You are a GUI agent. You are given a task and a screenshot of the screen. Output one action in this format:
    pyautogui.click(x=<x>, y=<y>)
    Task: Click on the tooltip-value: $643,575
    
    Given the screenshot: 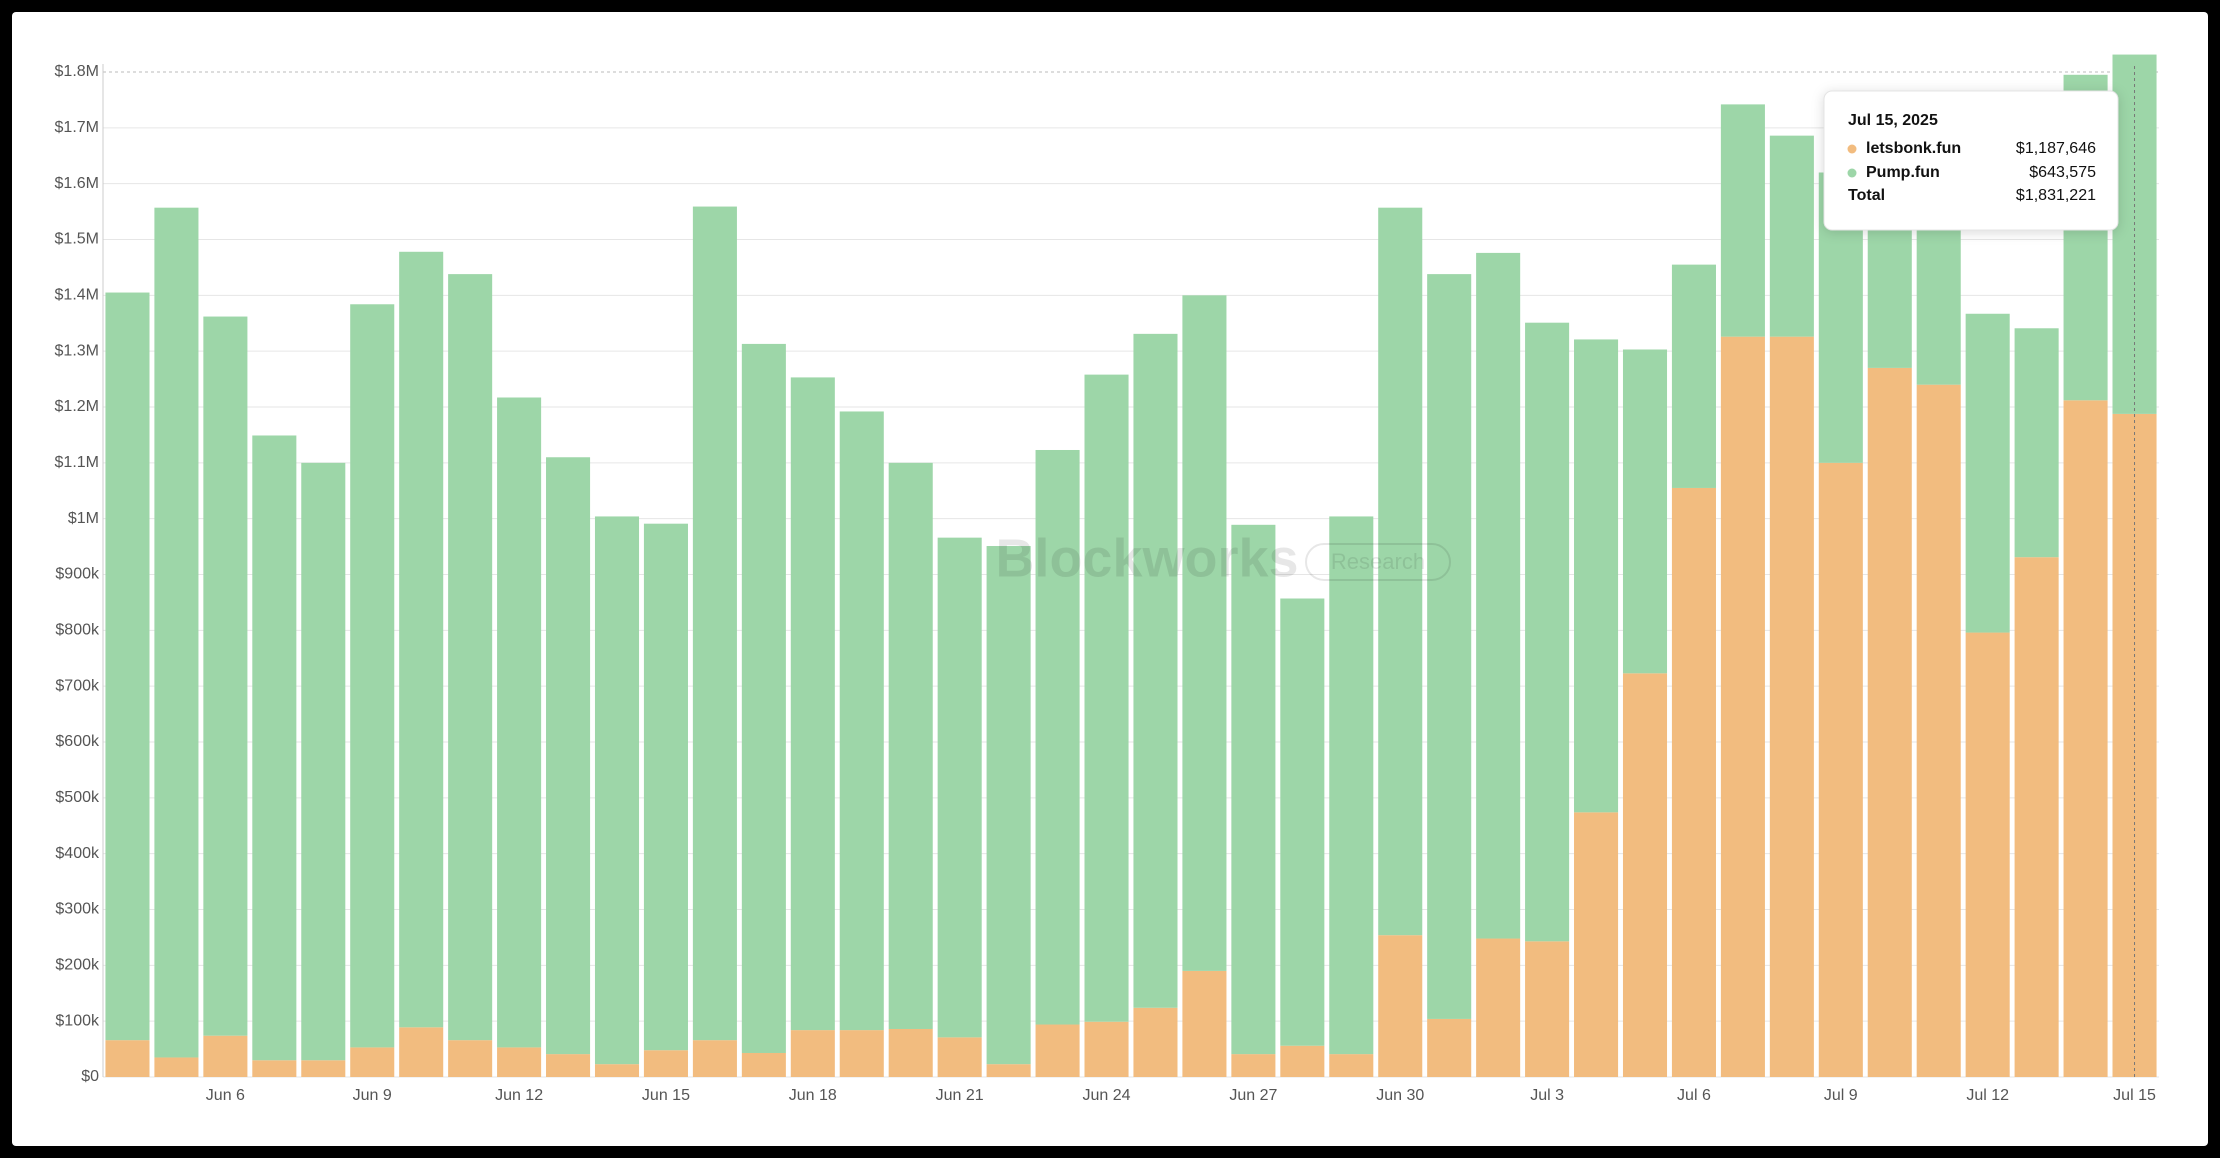 What is the action you would take?
    pyautogui.click(x=2062, y=172)
    